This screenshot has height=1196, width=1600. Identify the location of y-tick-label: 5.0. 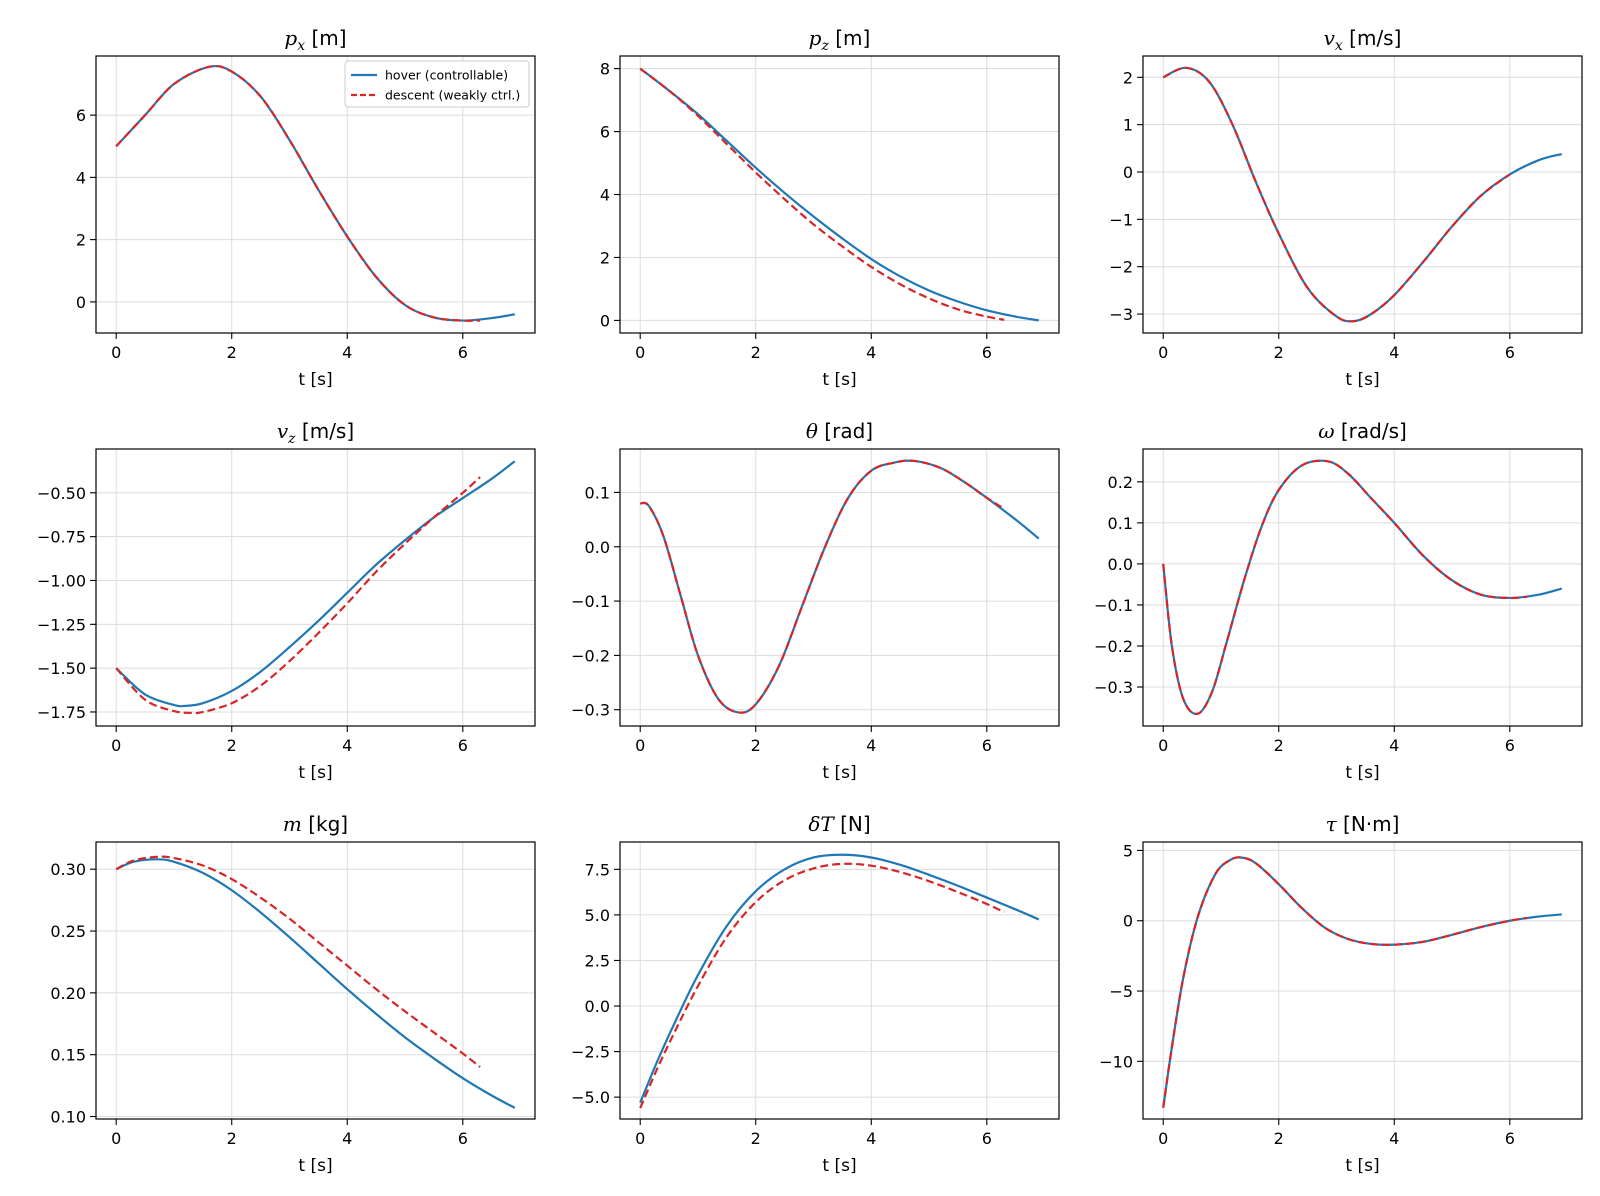
(597, 915).